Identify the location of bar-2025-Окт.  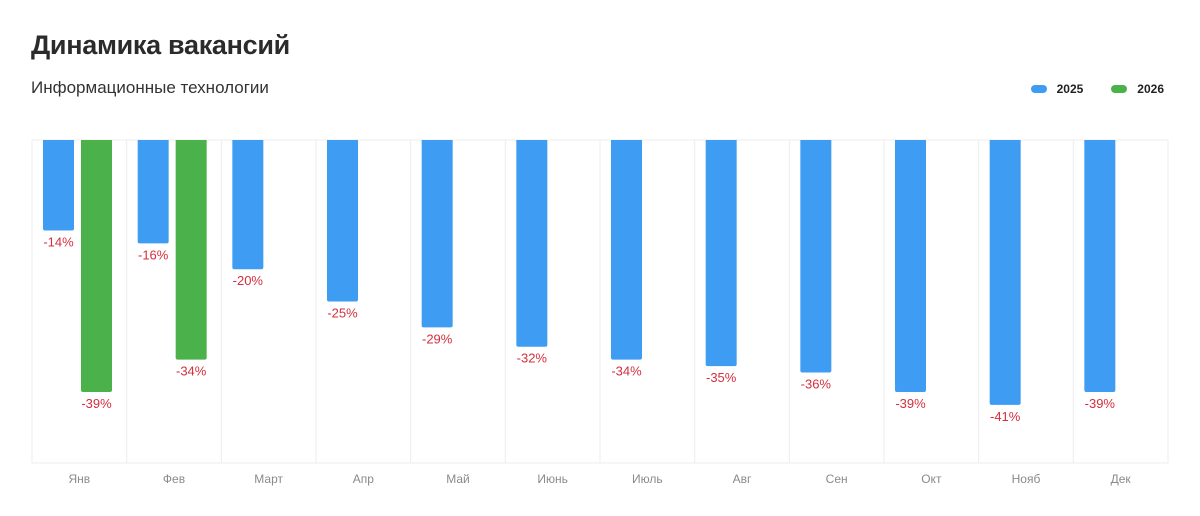
(910, 266).